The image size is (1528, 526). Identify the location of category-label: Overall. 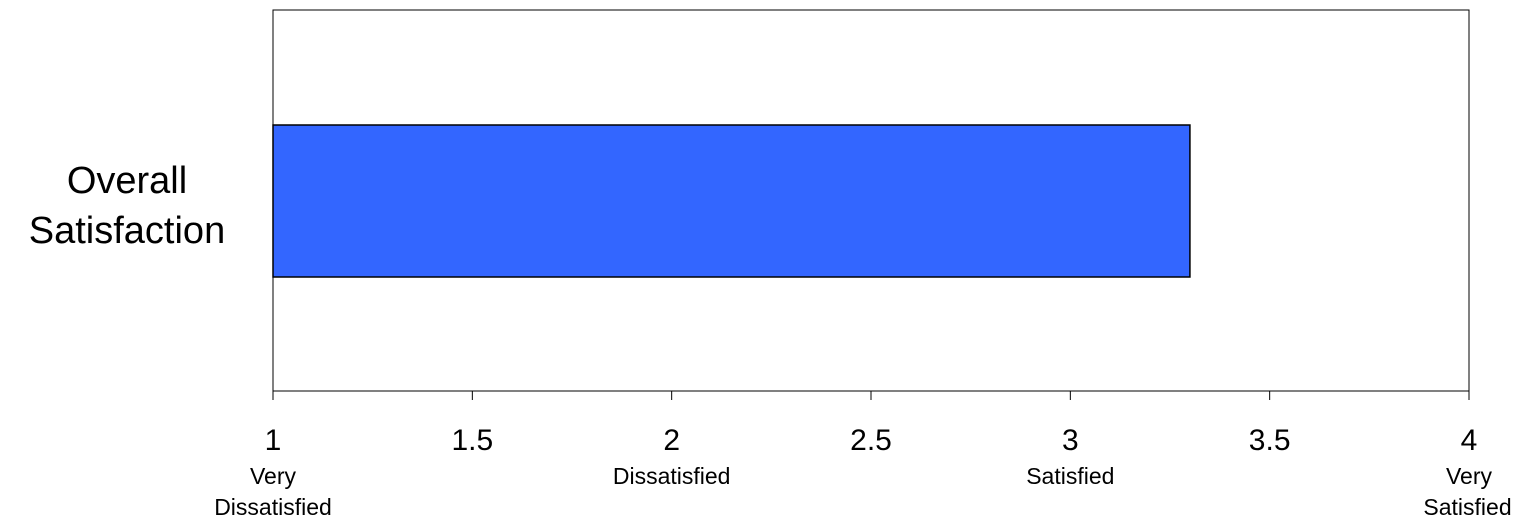
(127, 181).